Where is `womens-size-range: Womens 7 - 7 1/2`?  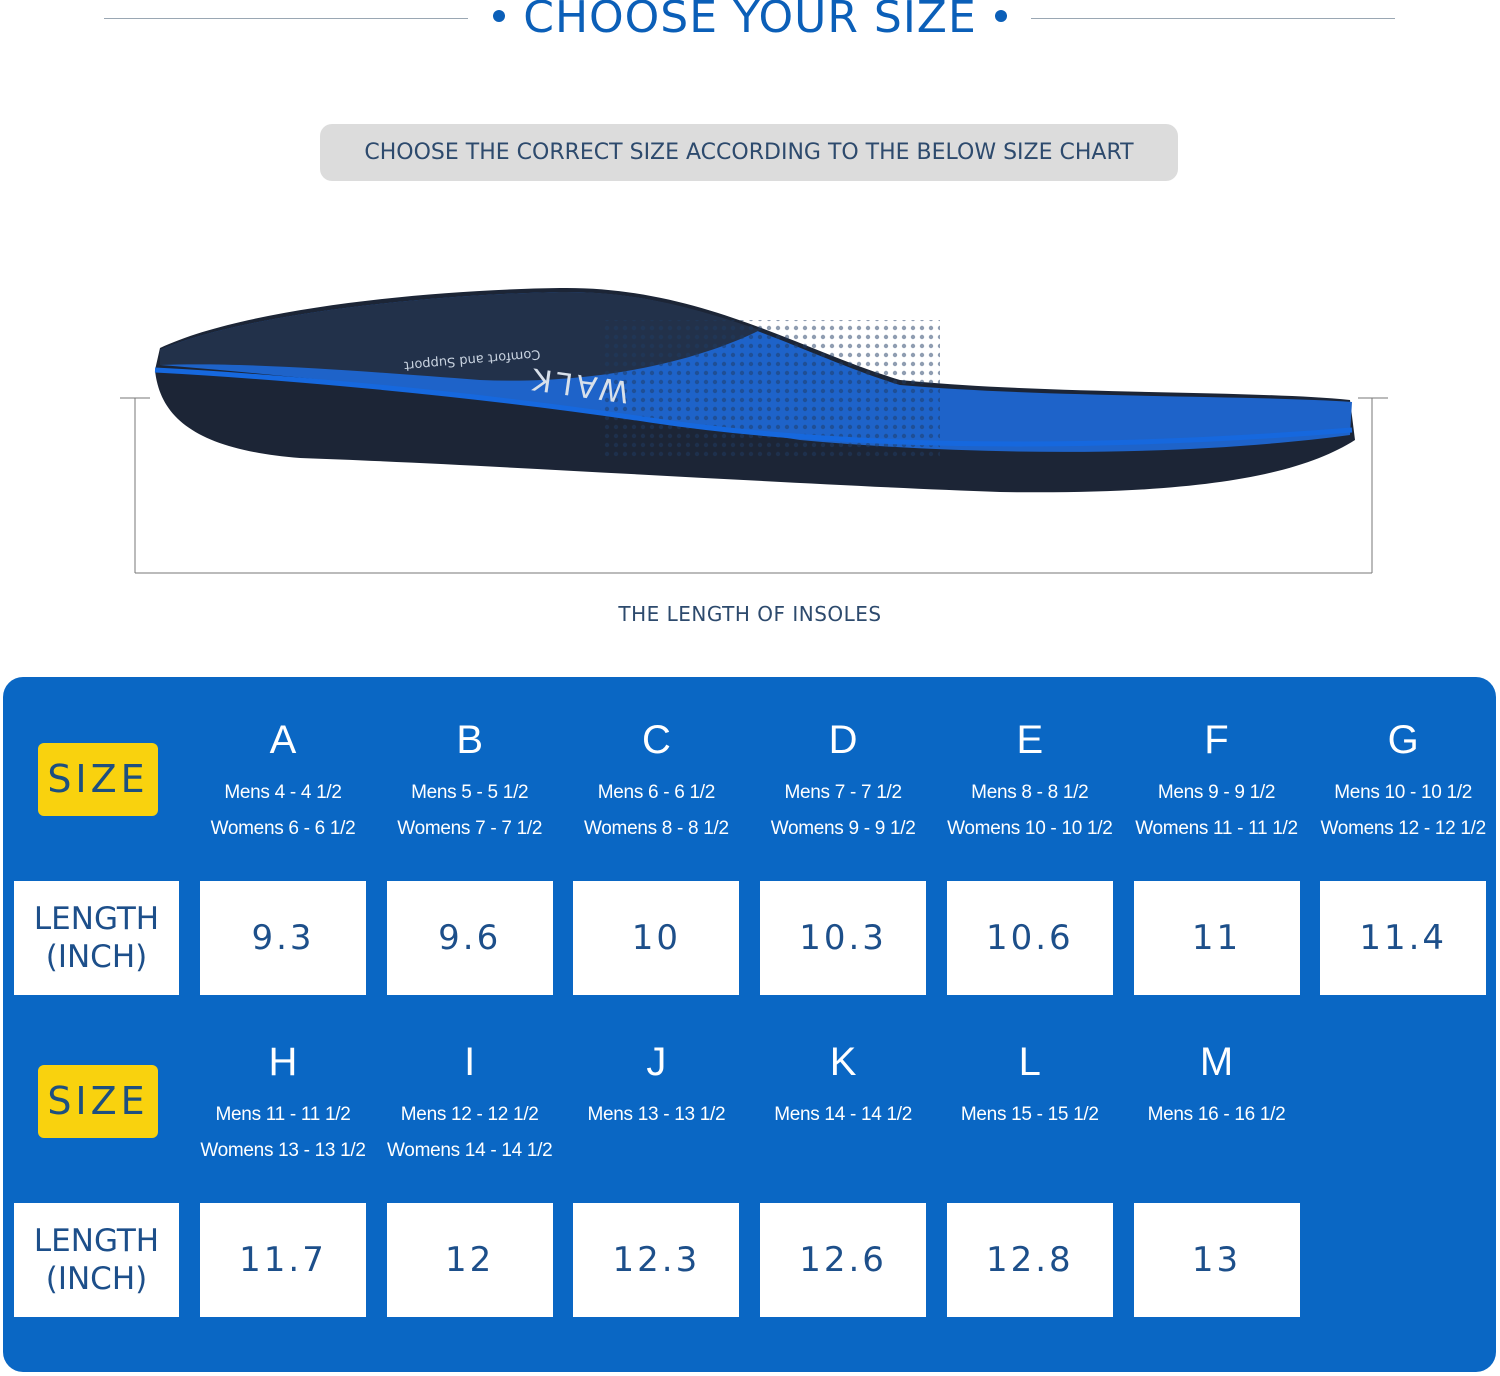 womens-size-range: Womens 7 - 7 1/2 is located at coordinates (470, 828).